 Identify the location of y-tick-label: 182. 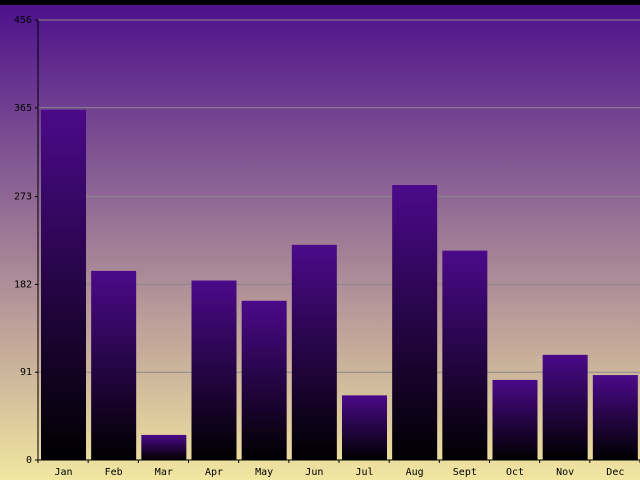
(23, 284).